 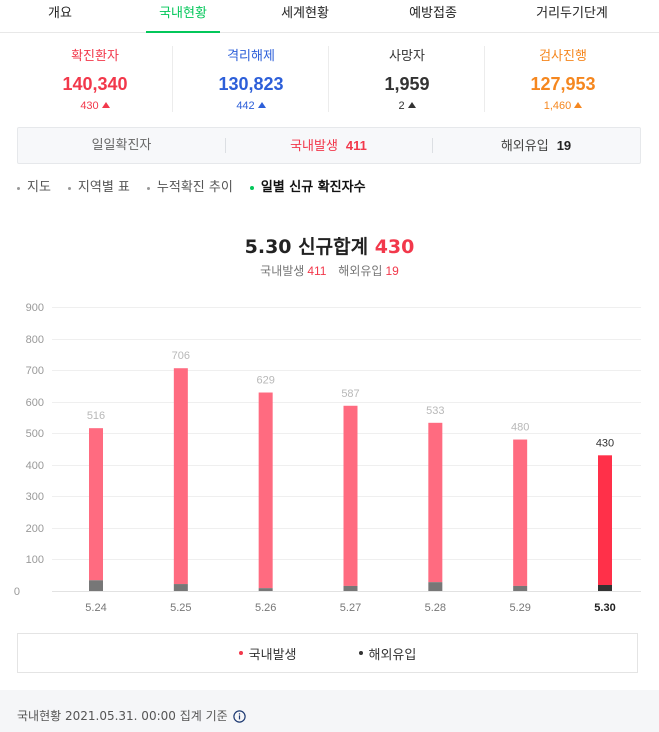 I want to click on filter-daily-new-cases: 일별 신규 확진자수, so click(x=307, y=188).